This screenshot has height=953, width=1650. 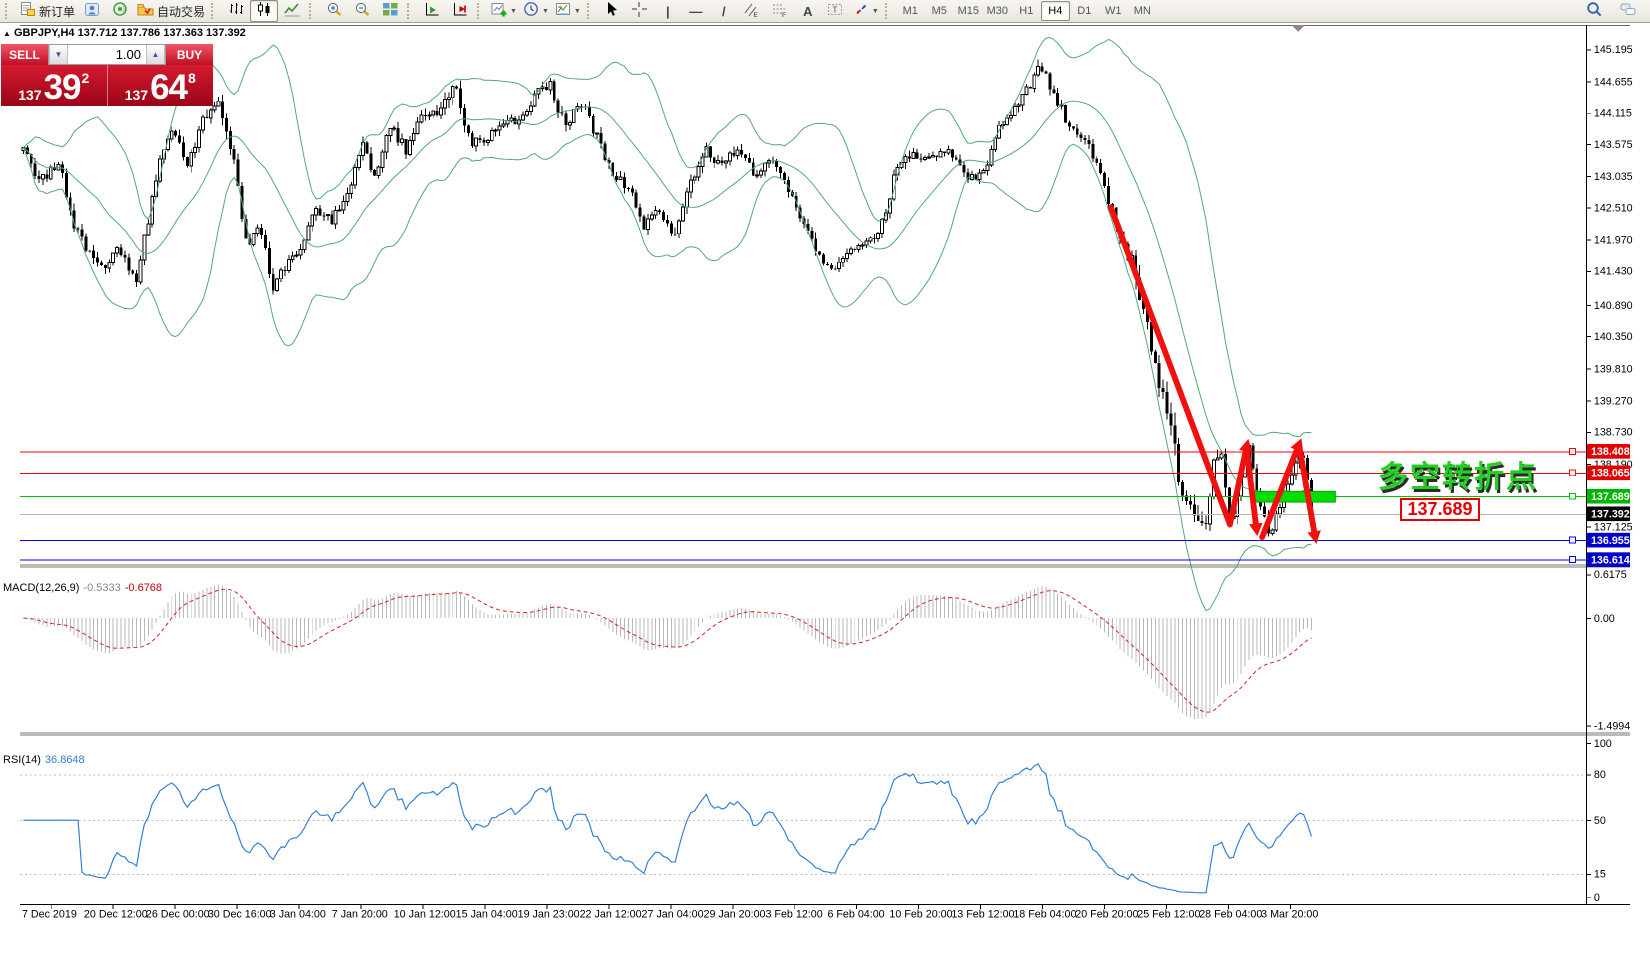 I want to click on chart-shift-marker, so click(x=1298, y=28).